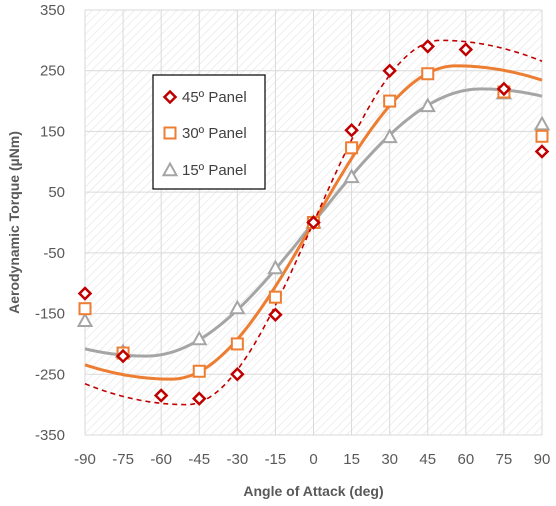  Describe the element at coordinates (50, 374) in the screenshot. I see `y-tick-label: -250` at that location.